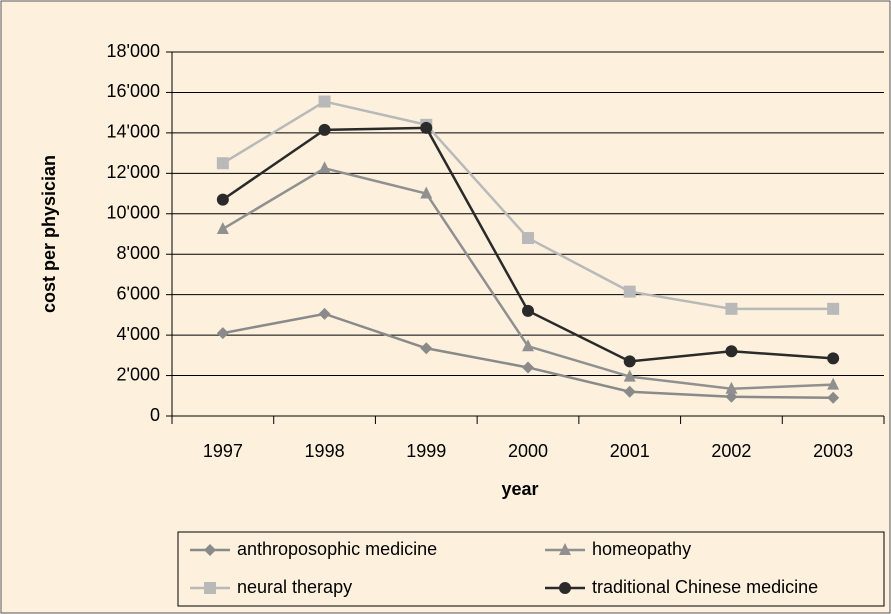  What do you see at coordinates (426, 451) in the screenshot?
I see `x-tick-label: 1999` at bounding box center [426, 451].